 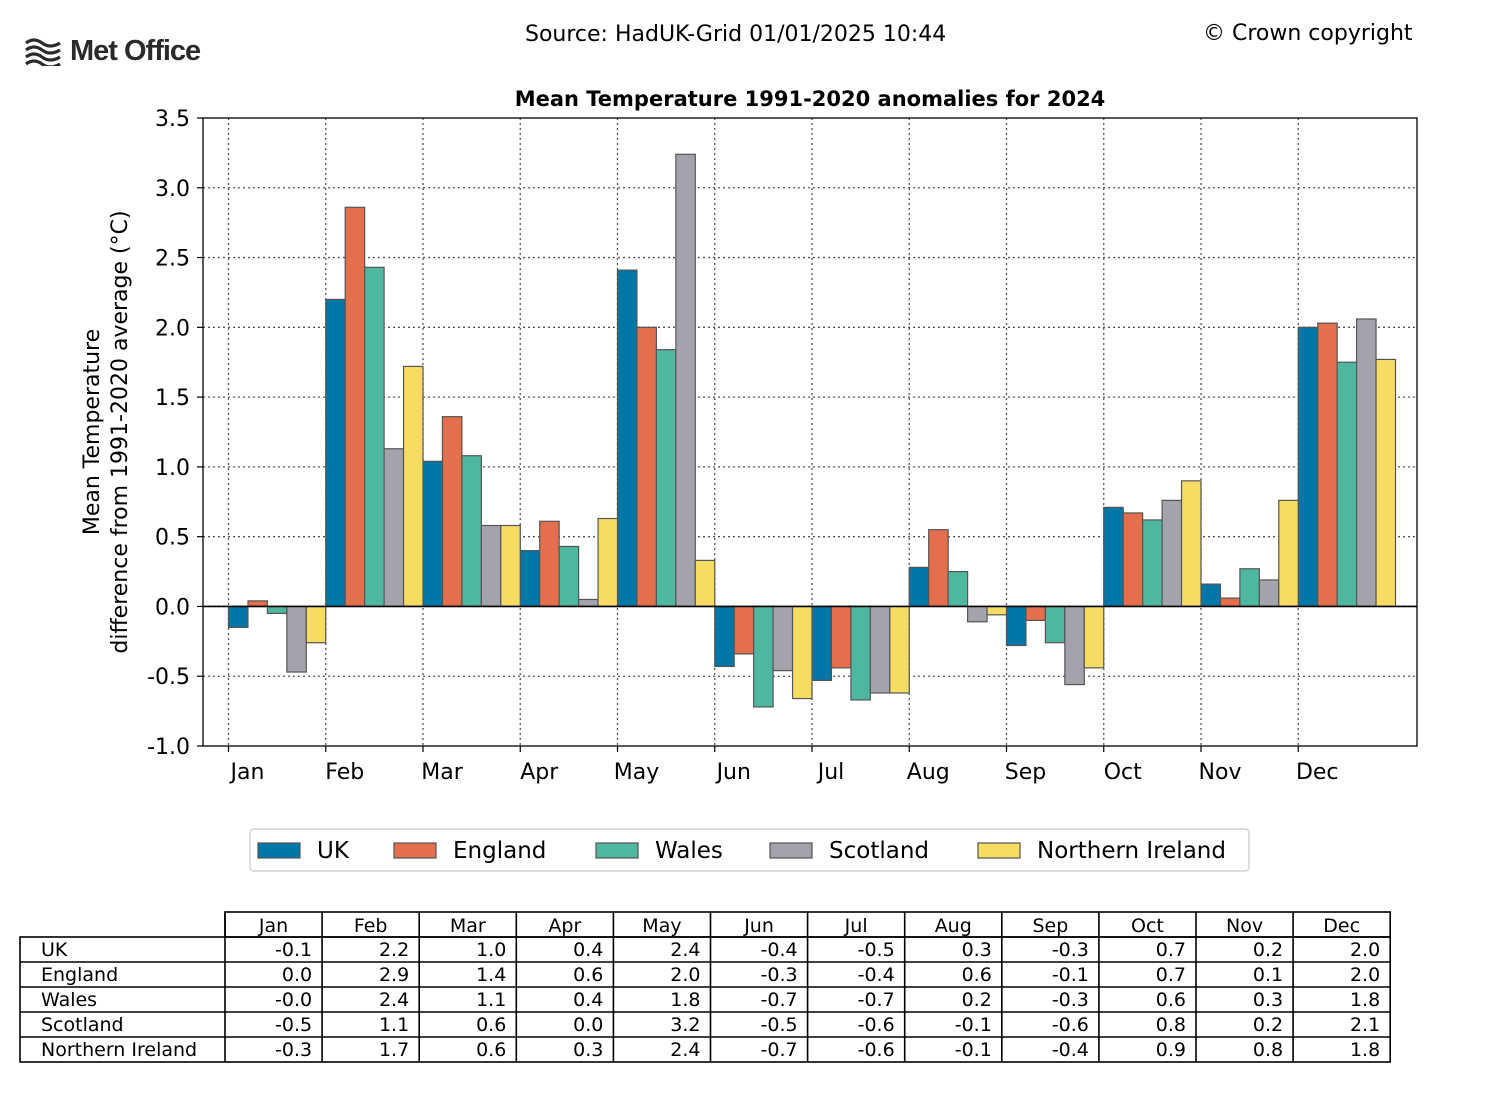 I want to click on bar-wales-nov, so click(x=1249, y=588).